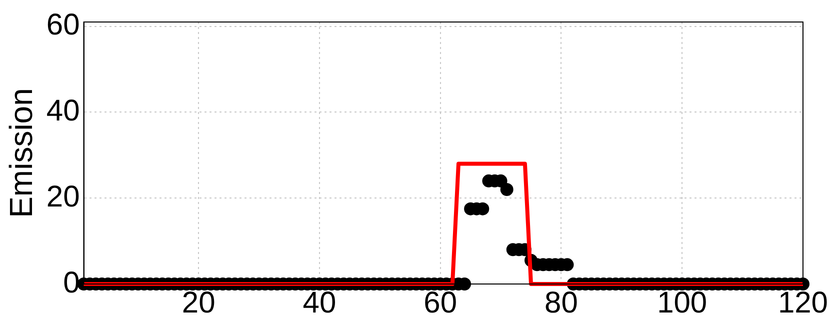 Image resolution: width=830 pixels, height=324 pixels. I want to click on x-tick-label: 80, so click(561, 303).